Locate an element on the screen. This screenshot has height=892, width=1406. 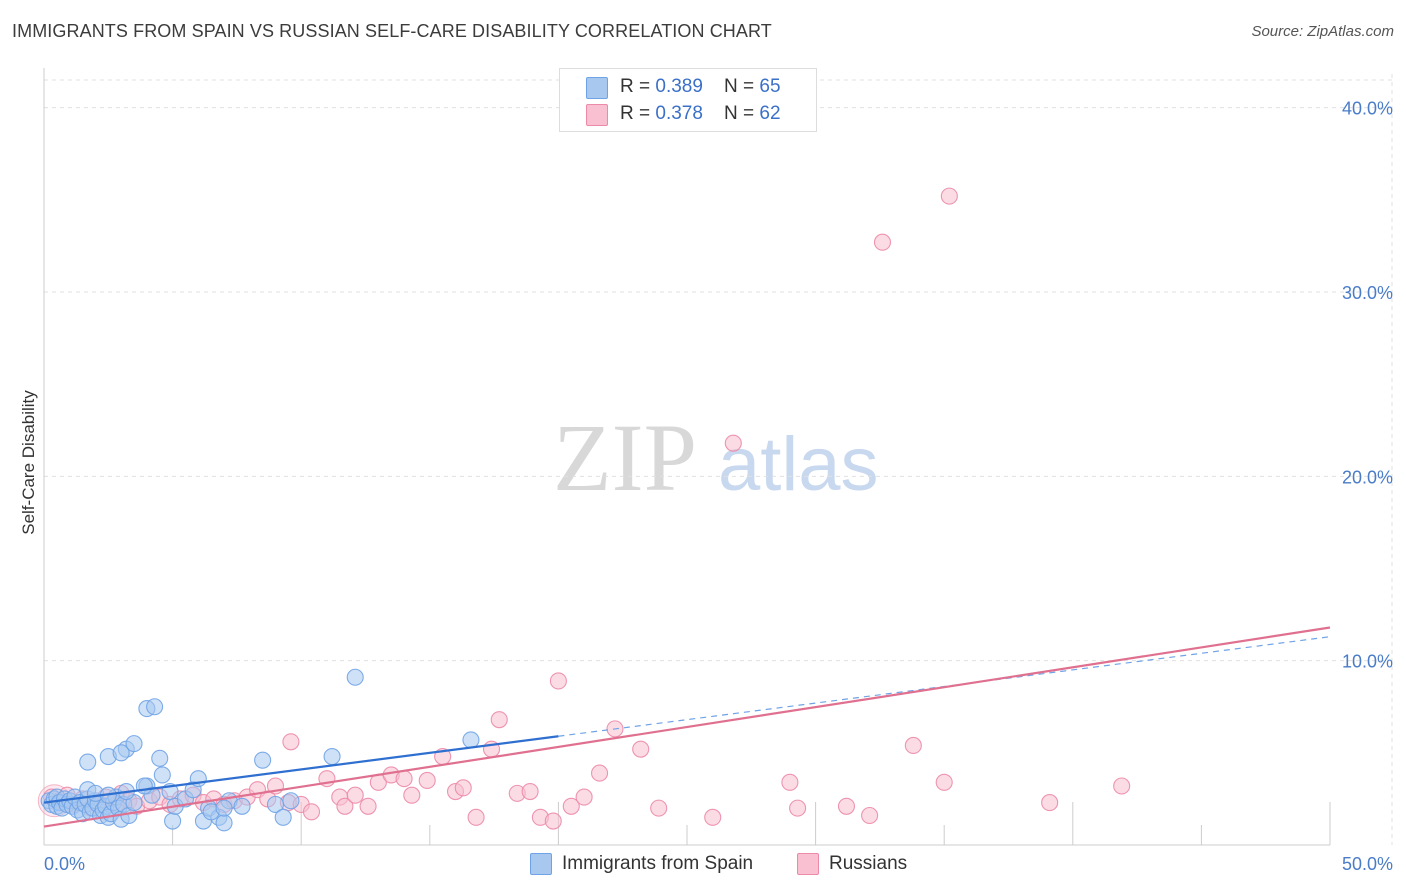
source-label: Source: ZipAtlas.com is located at coordinates (1322, 31).